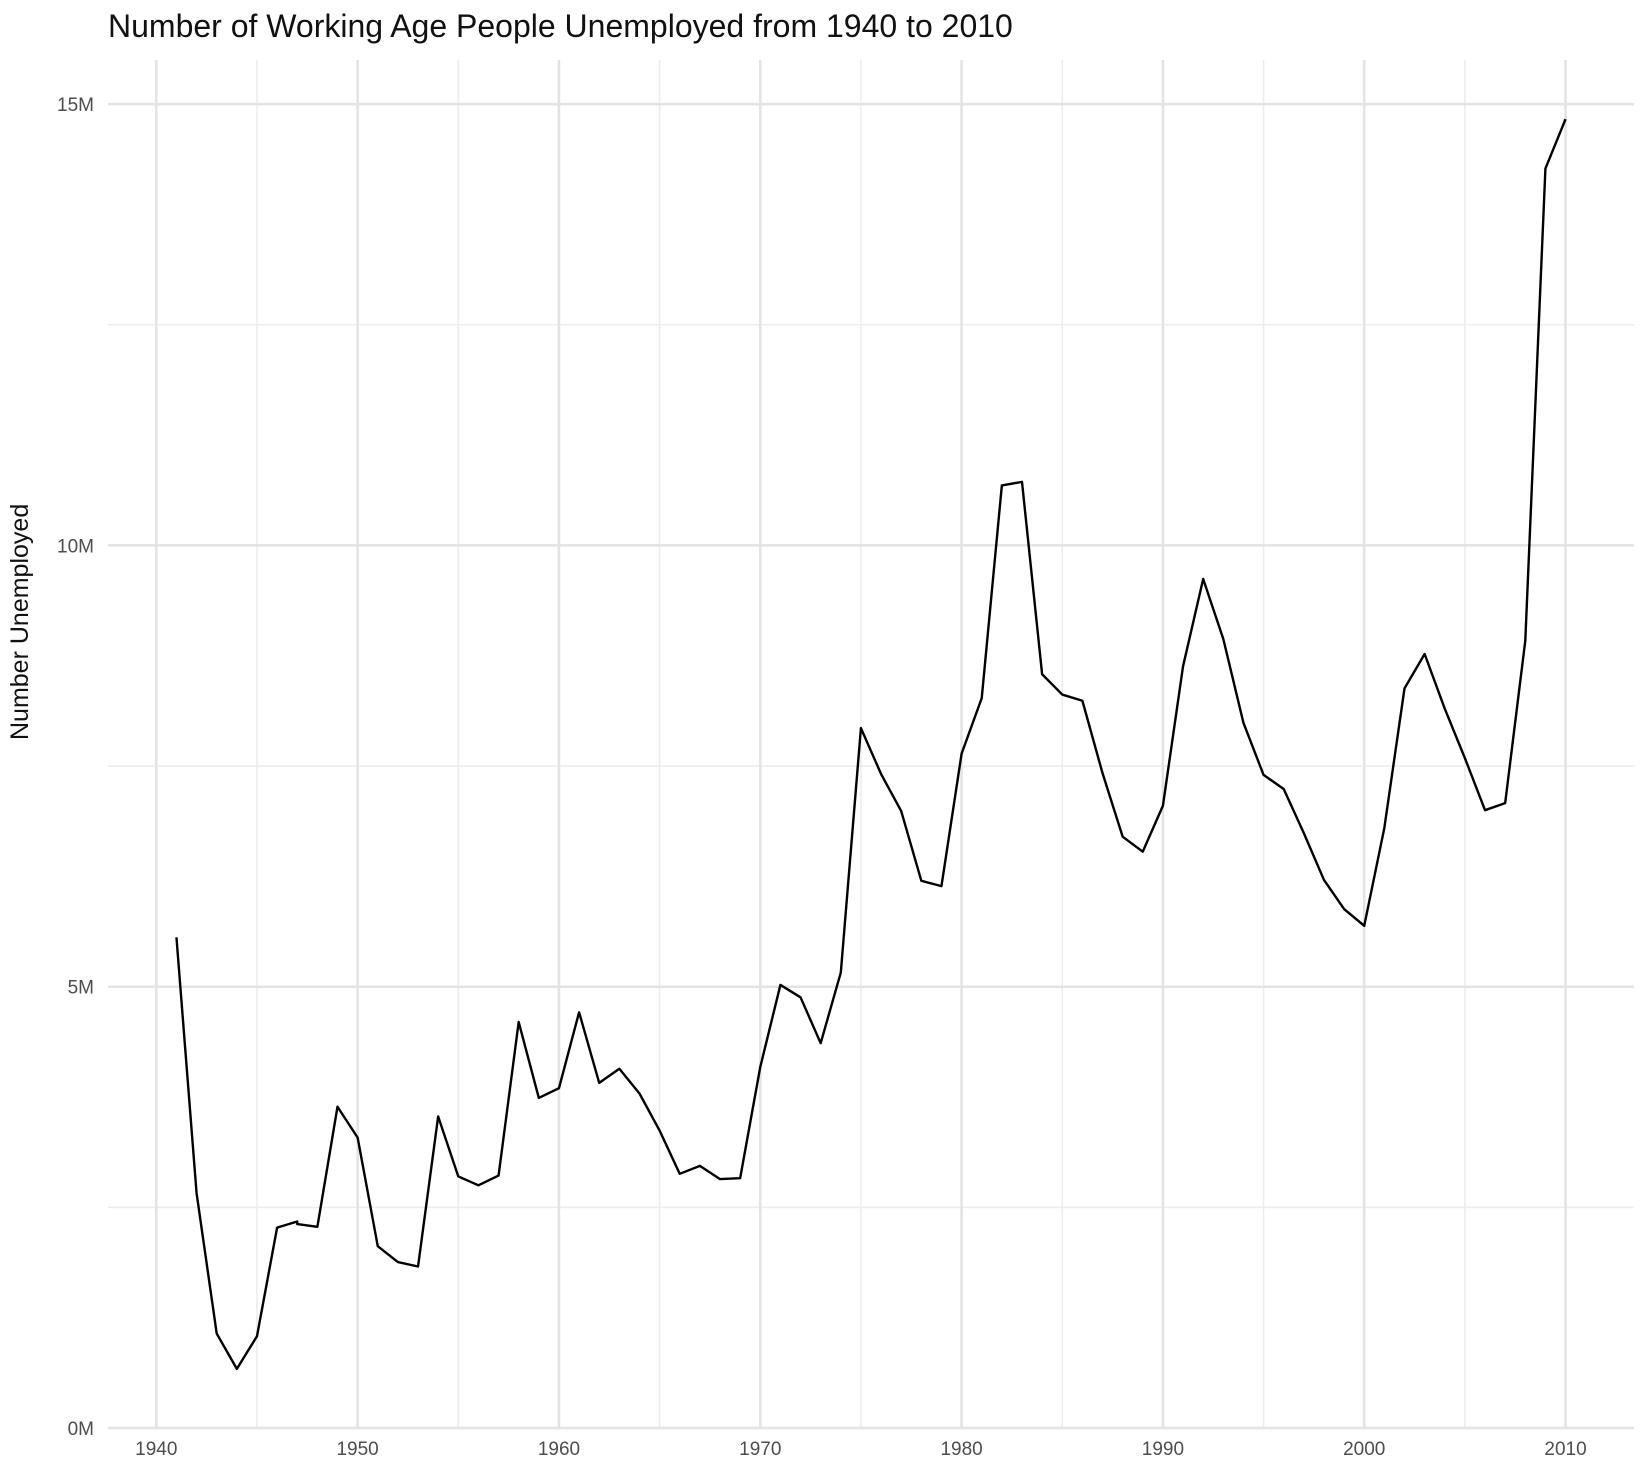 The height and width of the screenshot is (1474, 1642). What do you see at coordinates (81, 1429) in the screenshot?
I see `y-tick-label: 0M` at bounding box center [81, 1429].